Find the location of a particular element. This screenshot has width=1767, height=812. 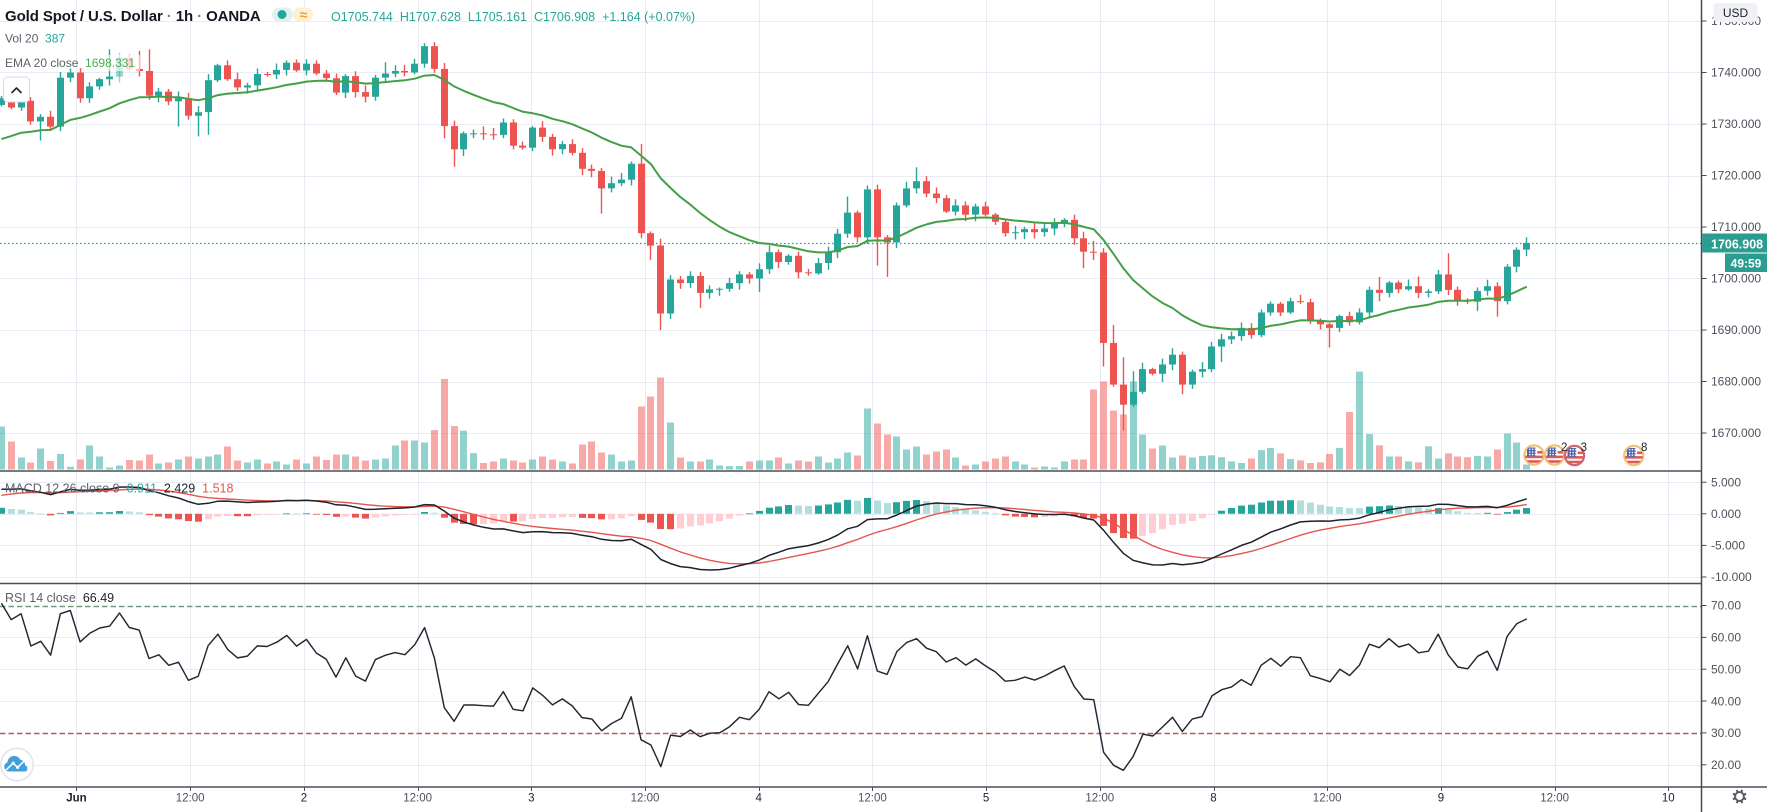

svg-text: 30.00 is located at coordinates (1726, 733).